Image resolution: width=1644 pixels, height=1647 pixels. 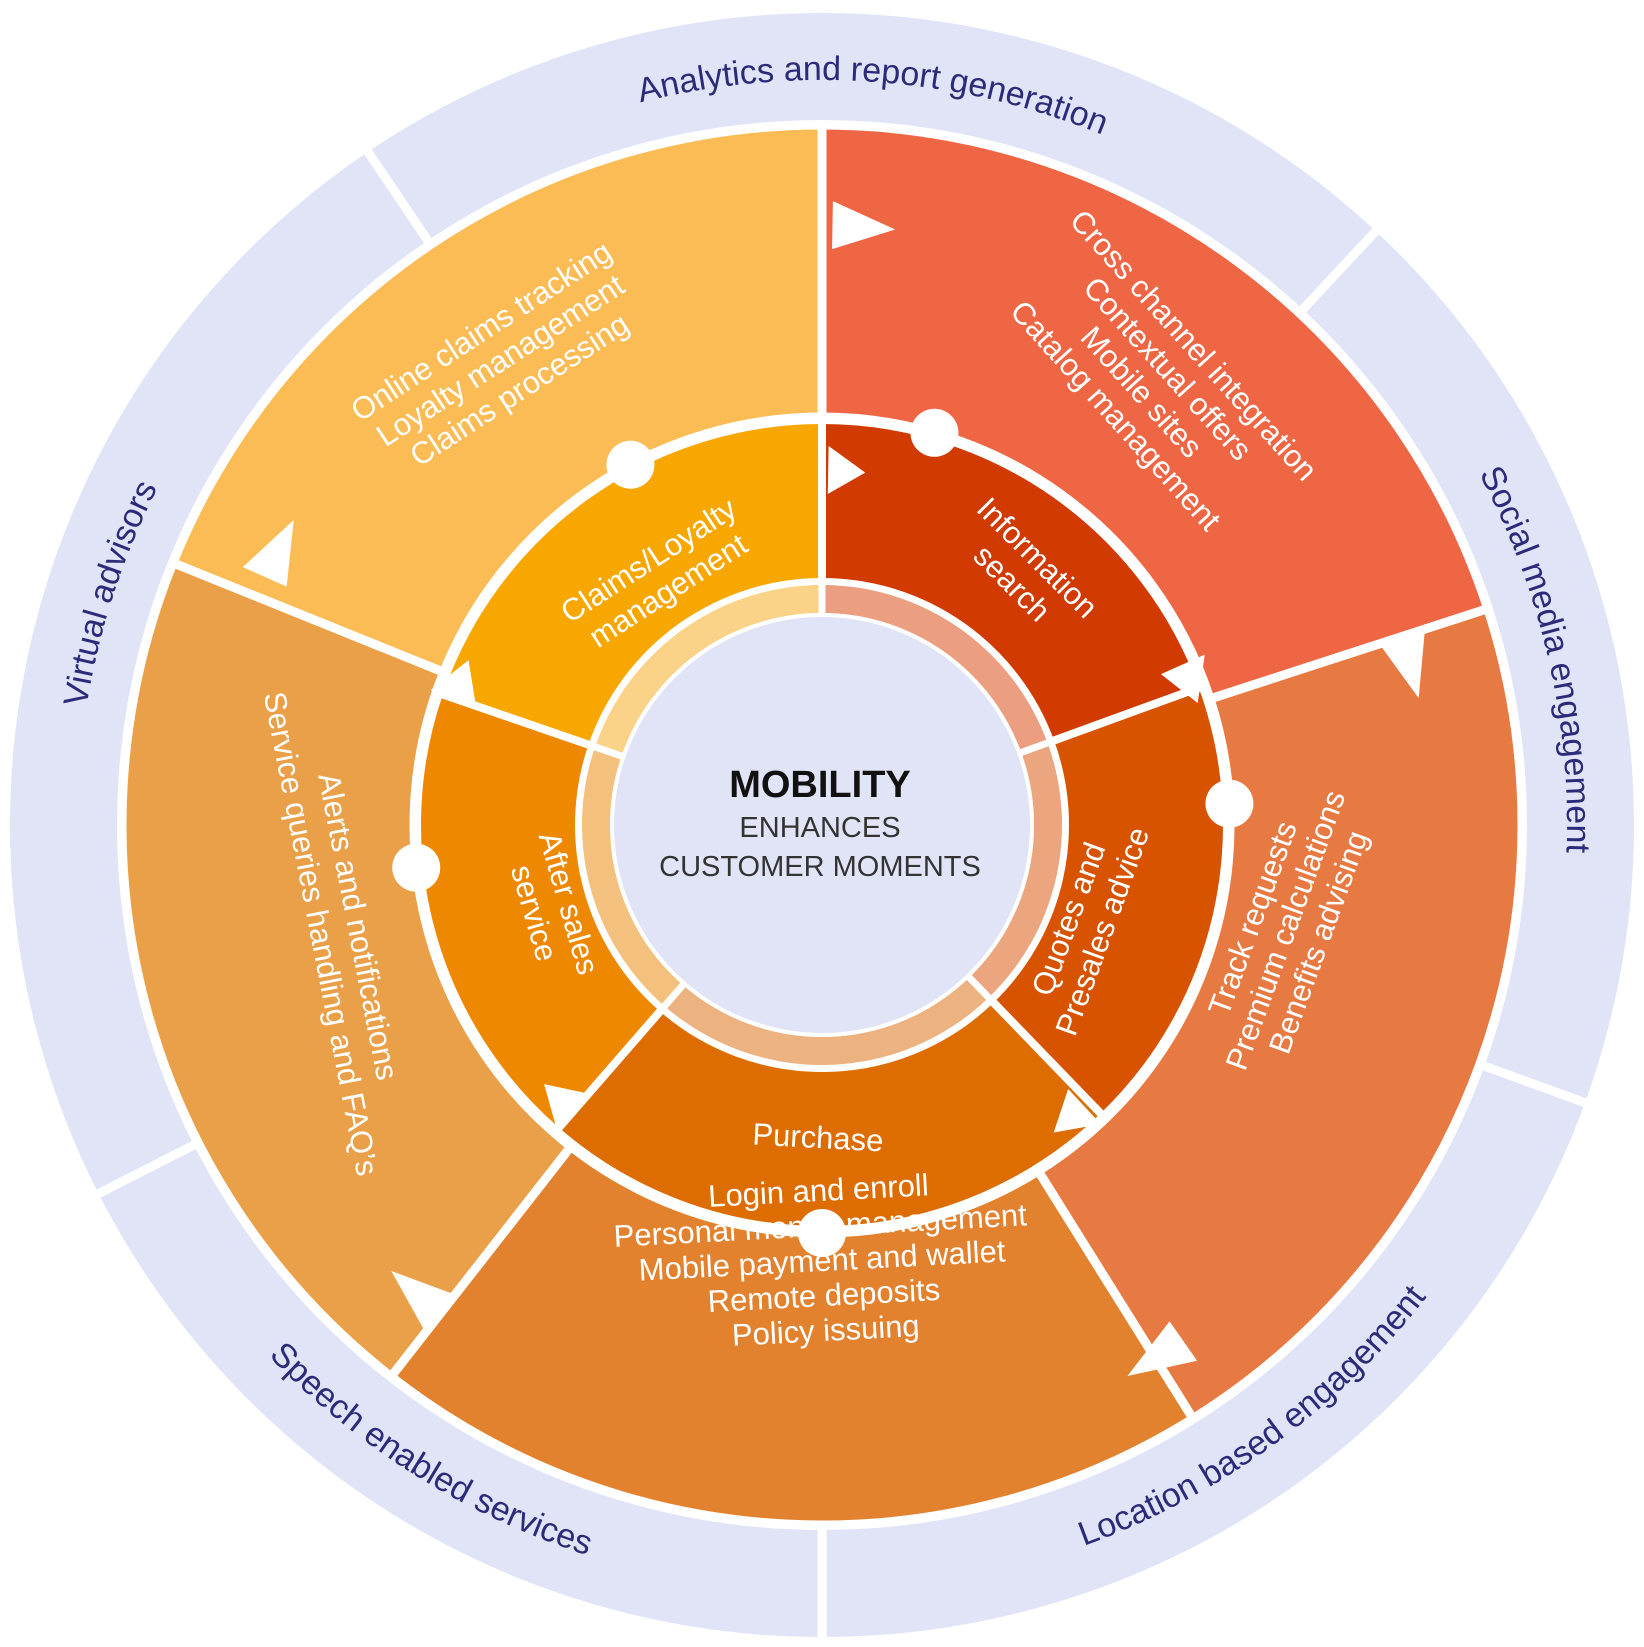 I want to click on inner-segment-purchase, so click(x=829, y=1114).